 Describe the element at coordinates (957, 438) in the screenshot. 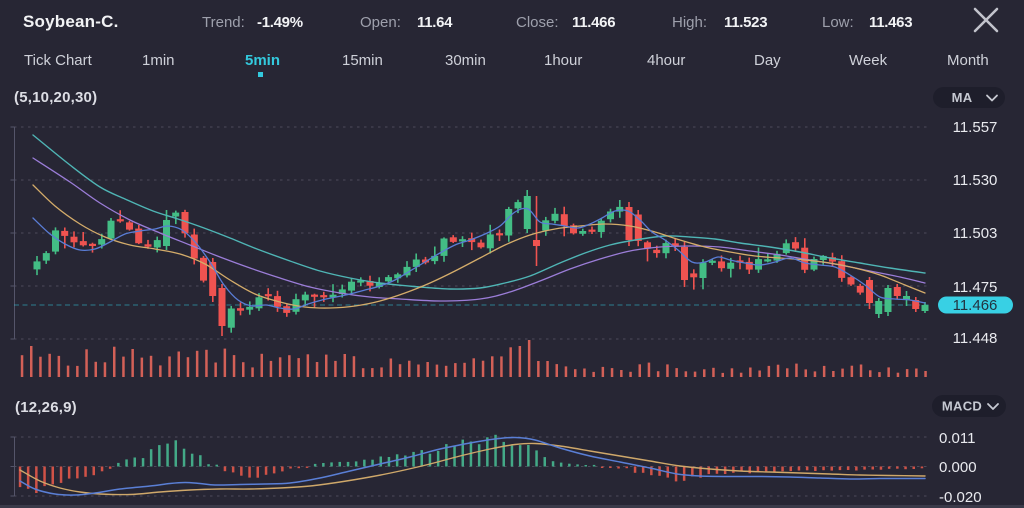

I see `svg-text: 0.011` at that location.